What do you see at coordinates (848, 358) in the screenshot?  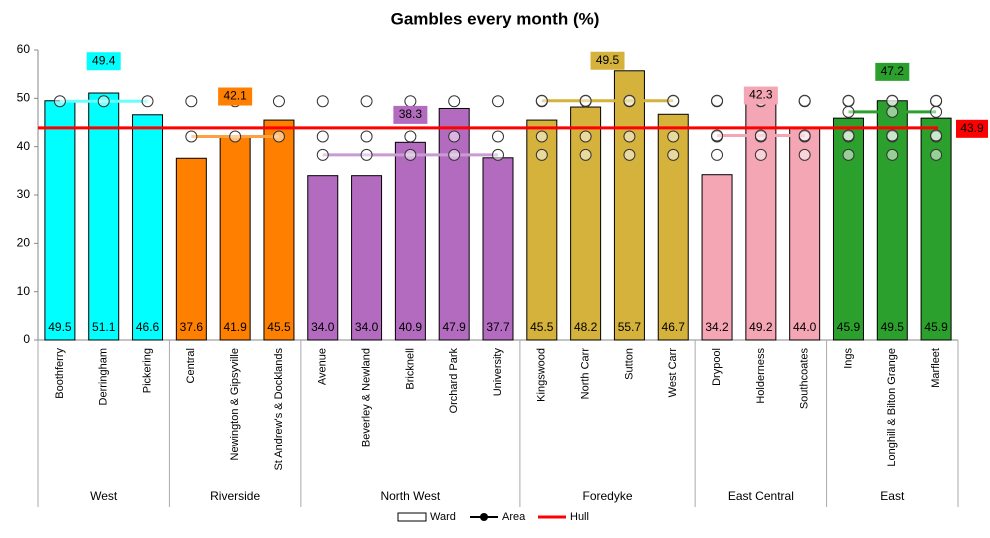 I see `x-tick-label: Ings` at bounding box center [848, 358].